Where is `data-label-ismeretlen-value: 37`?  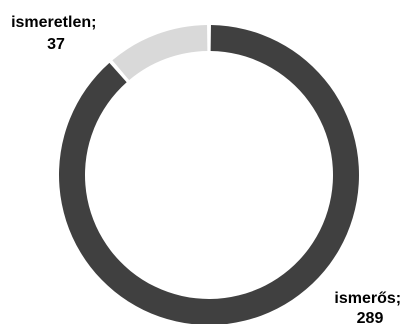 data-label-ismeretlen-value: 37 is located at coordinates (56, 44).